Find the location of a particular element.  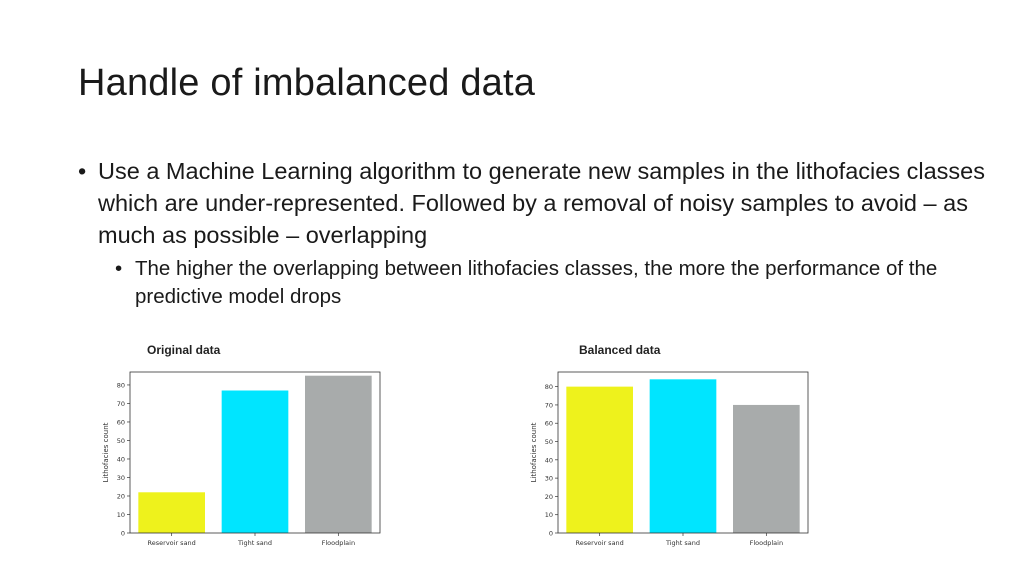

slide-title: Handle of imbalanced data is located at coordinates (307, 83).